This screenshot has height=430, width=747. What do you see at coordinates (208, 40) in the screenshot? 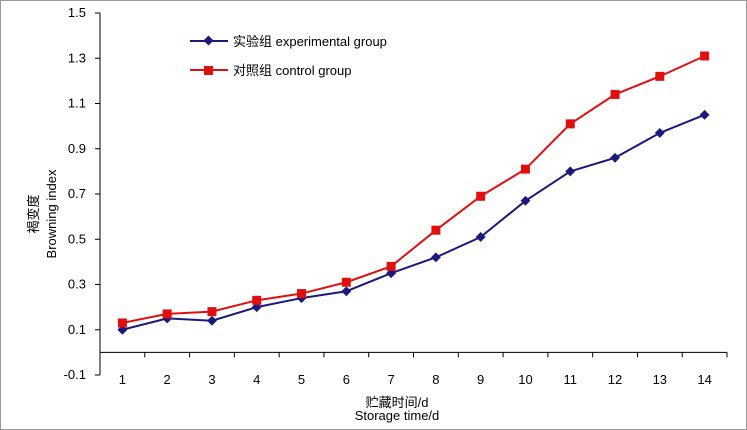
I see `legend-marker-diamond` at bounding box center [208, 40].